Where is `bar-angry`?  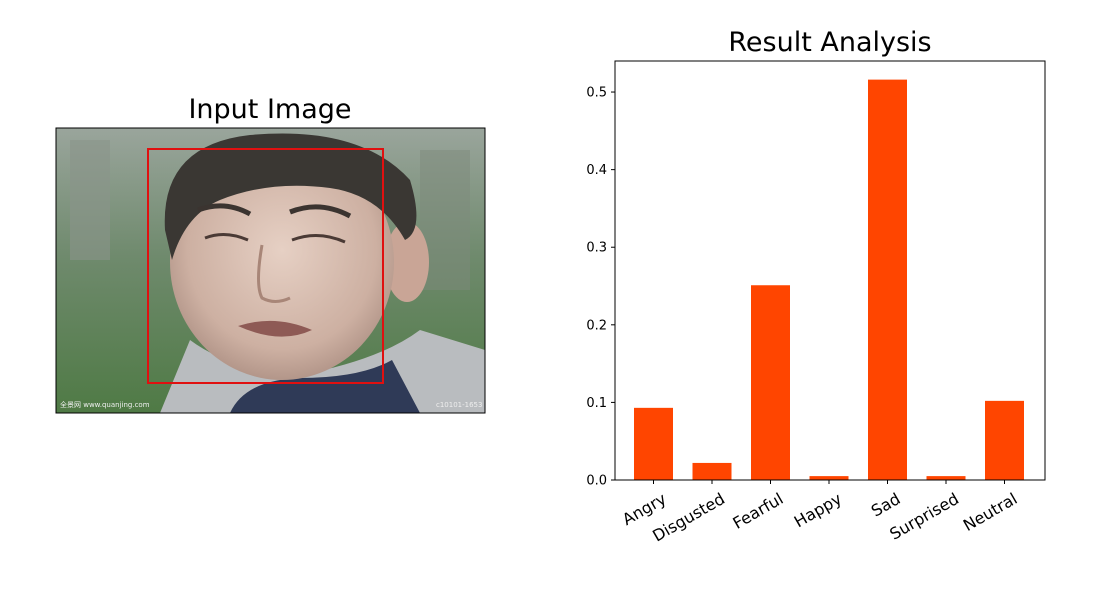 bar-angry is located at coordinates (653, 443).